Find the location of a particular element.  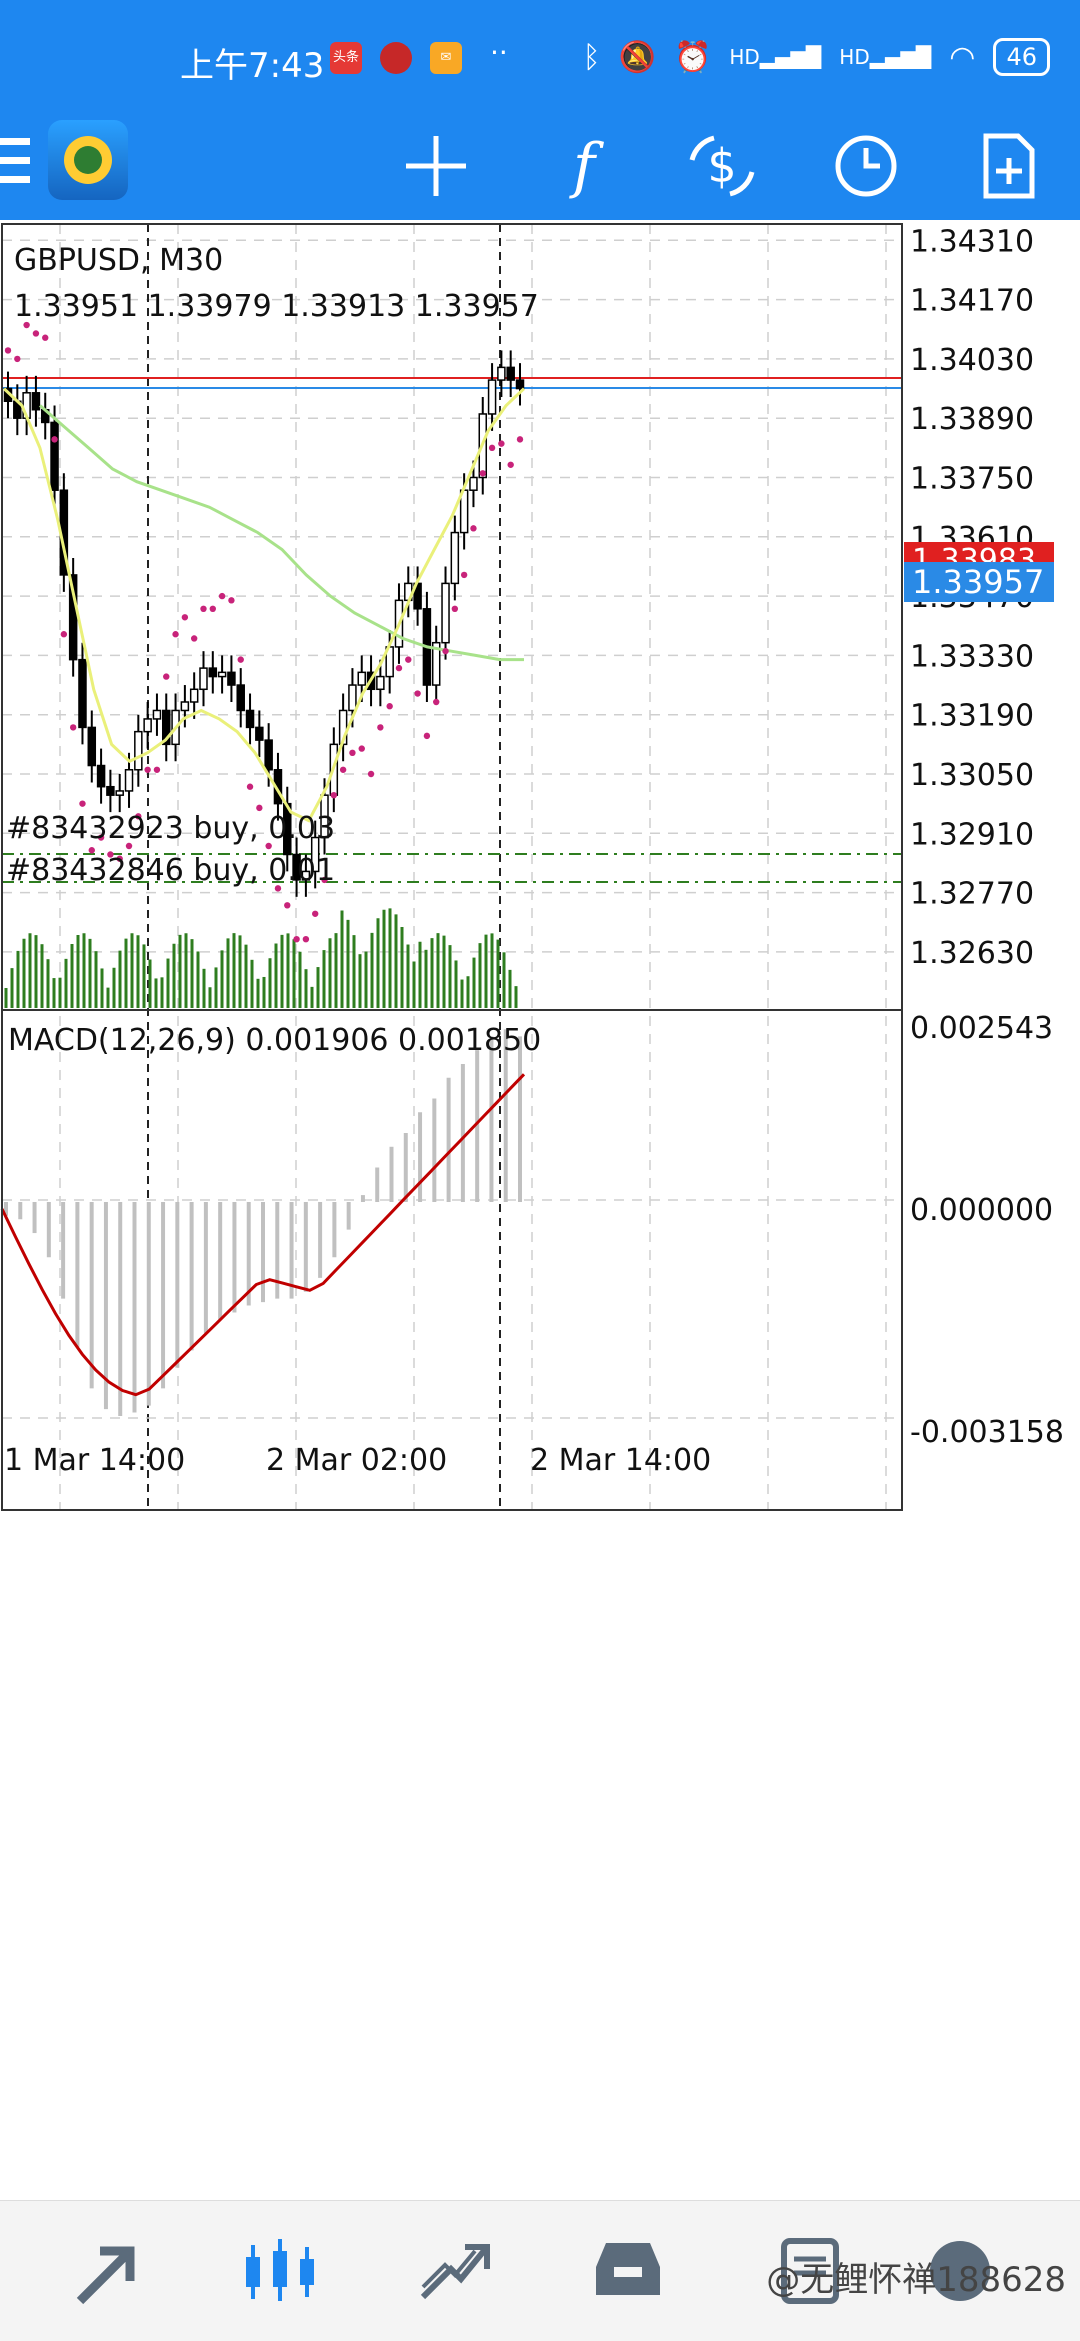

settings-tab-icon is located at coordinates (960, 2271).